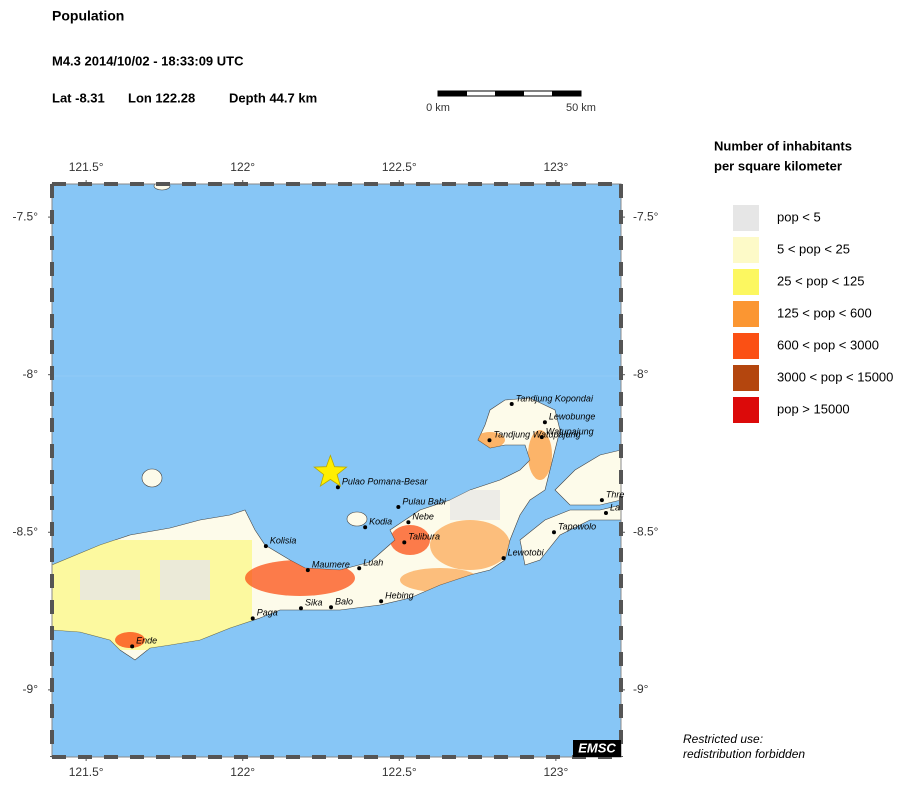 Image resolution: width=910 pixels, height=788 pixels. Describe the element at coordinates (380, 522) in the screenshot. I see `city-label: Kodia` at that location.